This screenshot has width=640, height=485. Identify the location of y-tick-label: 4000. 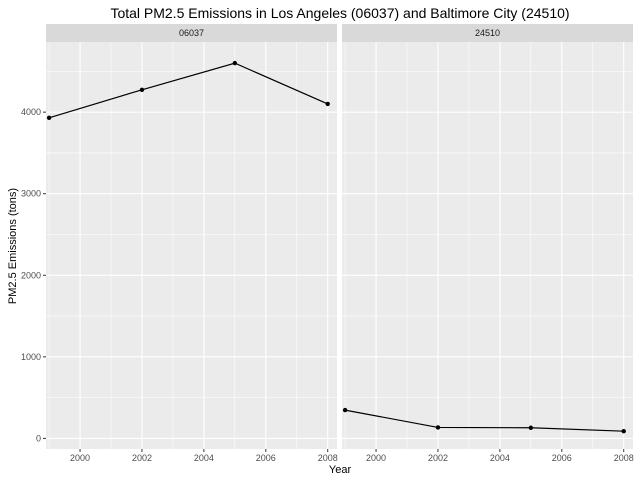
(31, 112).